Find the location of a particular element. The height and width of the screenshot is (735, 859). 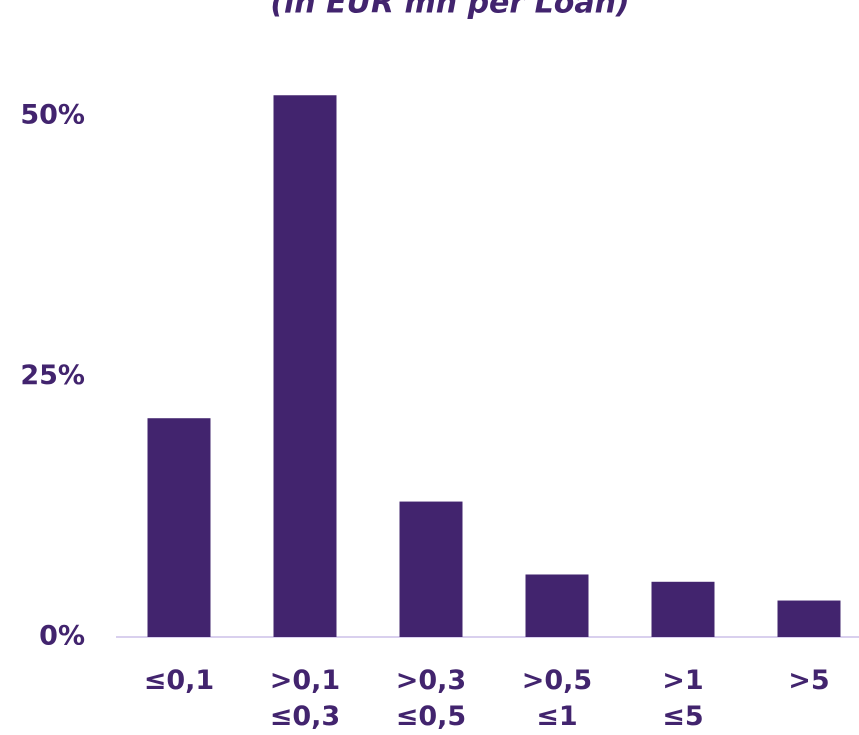

x-tick-label: >0,3 ≤0,5 is located at coordinates (431, 698).